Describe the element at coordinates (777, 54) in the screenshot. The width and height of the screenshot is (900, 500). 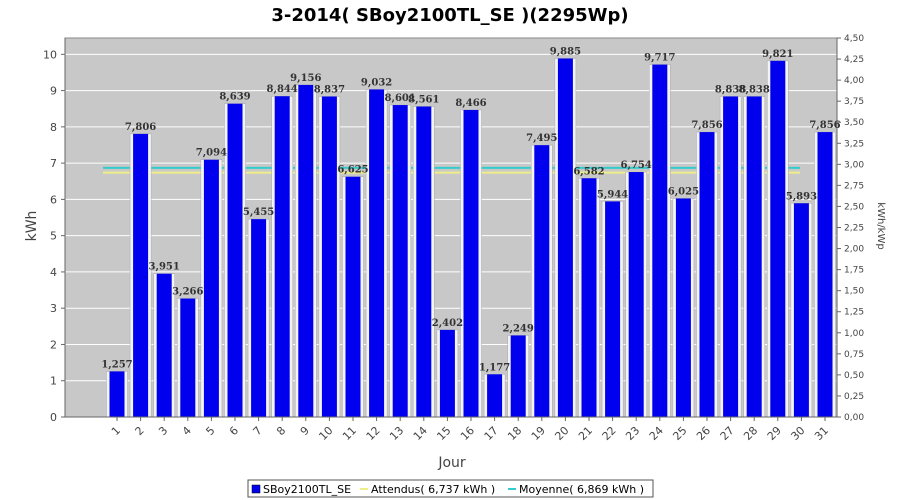
I see `data-label: 9,821` at that location.